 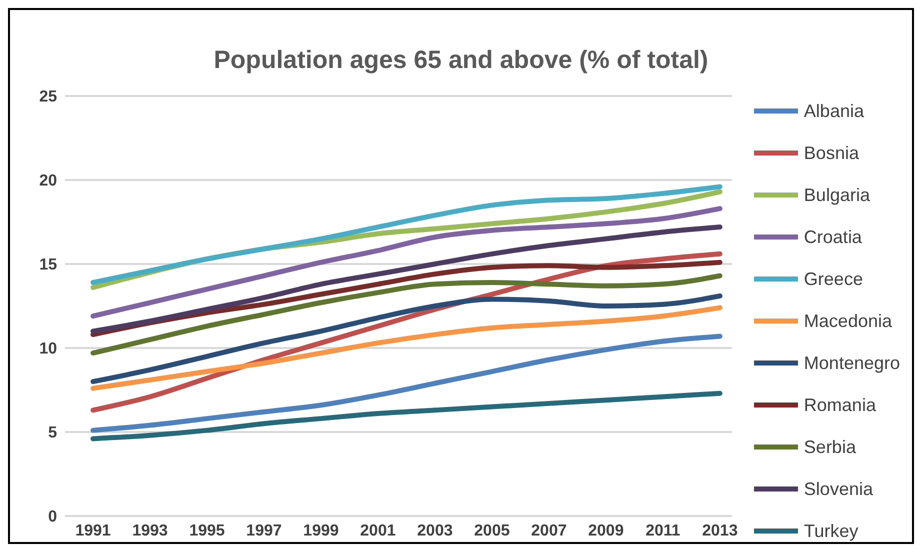 What do you see at coordinates (48, 181) in the screenshot?
I see `y-tick-label: 20` at bounding box center [48, 181].